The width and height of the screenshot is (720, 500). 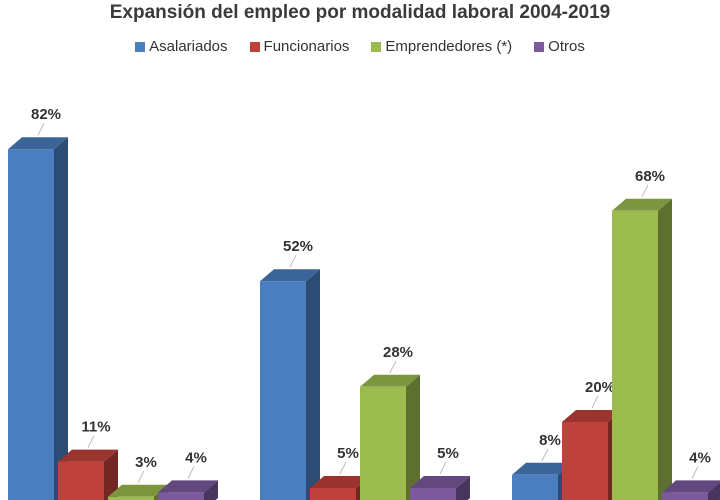 I want to click on data-label: 28%, so click(x=398, y=352).